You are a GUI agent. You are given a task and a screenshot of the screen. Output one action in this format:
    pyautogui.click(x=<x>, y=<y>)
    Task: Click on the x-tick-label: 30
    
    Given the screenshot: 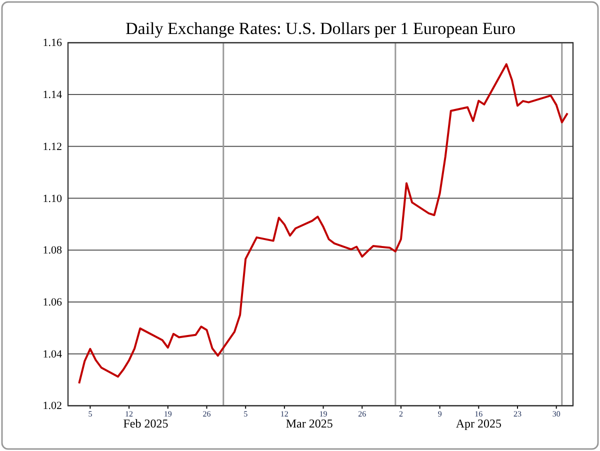 What is the action you would take?
    pyautogui.click(x=556, y=413)
    